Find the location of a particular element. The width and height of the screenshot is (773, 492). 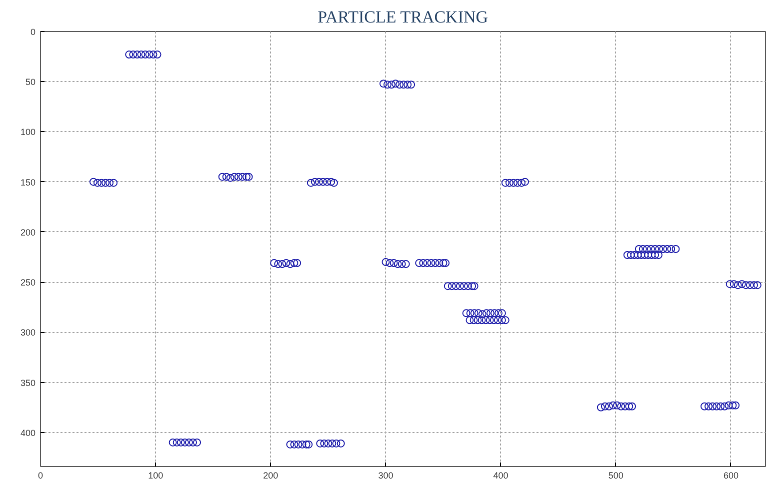

x-tick-label: 400 is located at coordinates (500, 475).